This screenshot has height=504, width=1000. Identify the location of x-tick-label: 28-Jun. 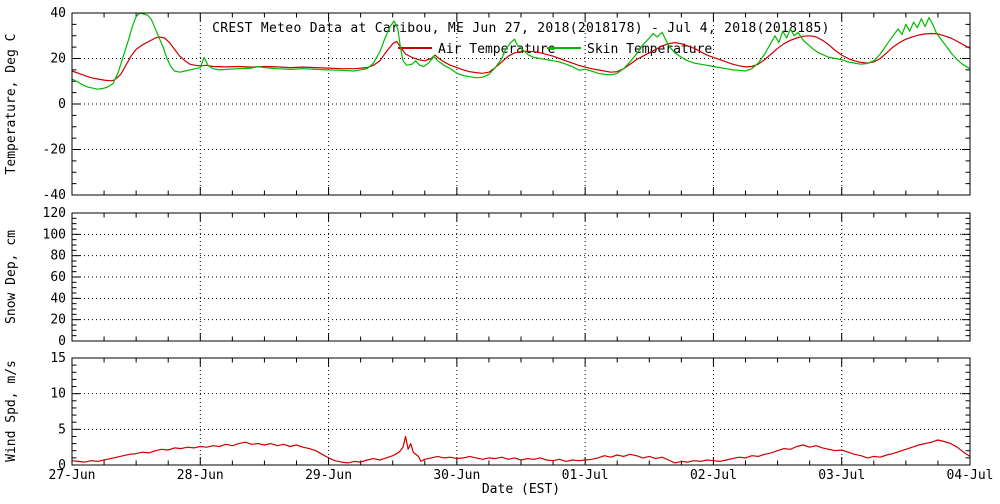
(200, 475).